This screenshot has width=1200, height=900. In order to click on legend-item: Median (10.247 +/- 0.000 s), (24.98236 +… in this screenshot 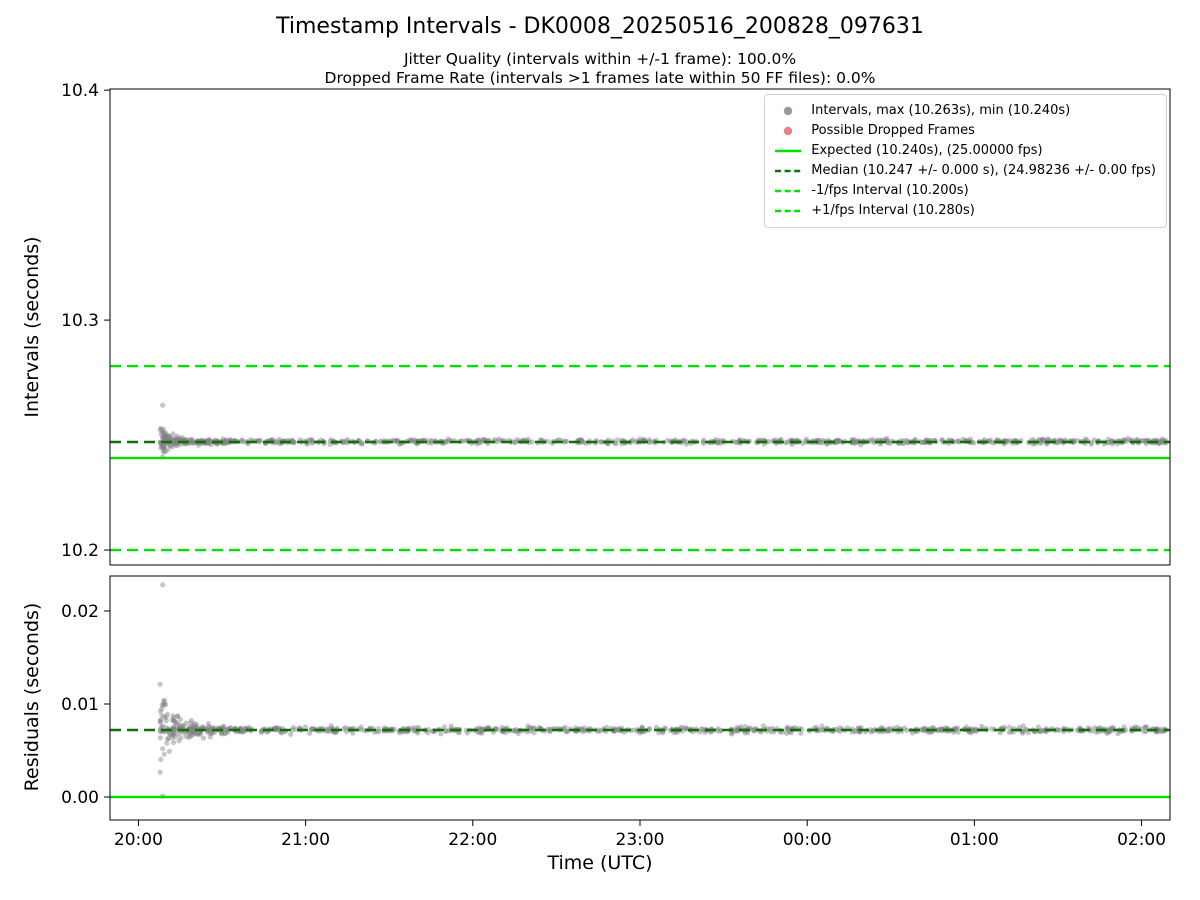, I will do `click(964, 170)`.